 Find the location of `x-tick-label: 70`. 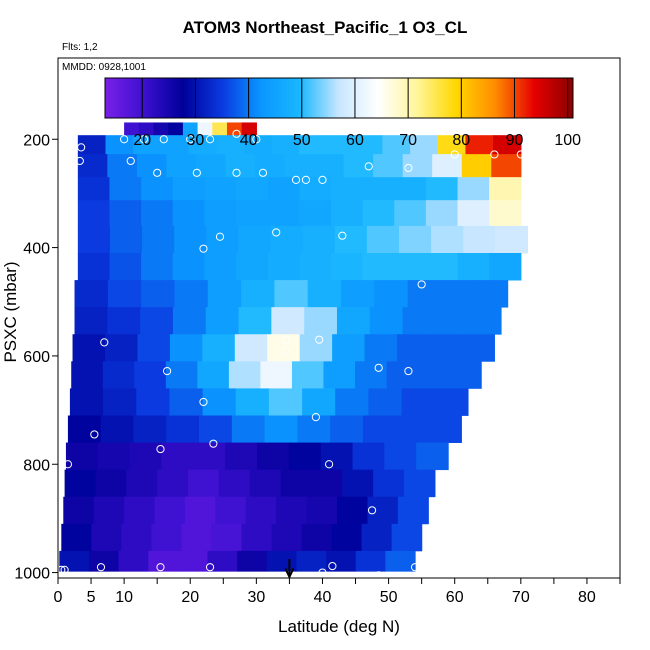

x-tick-label: 70 is located at coordinates (521, 597).